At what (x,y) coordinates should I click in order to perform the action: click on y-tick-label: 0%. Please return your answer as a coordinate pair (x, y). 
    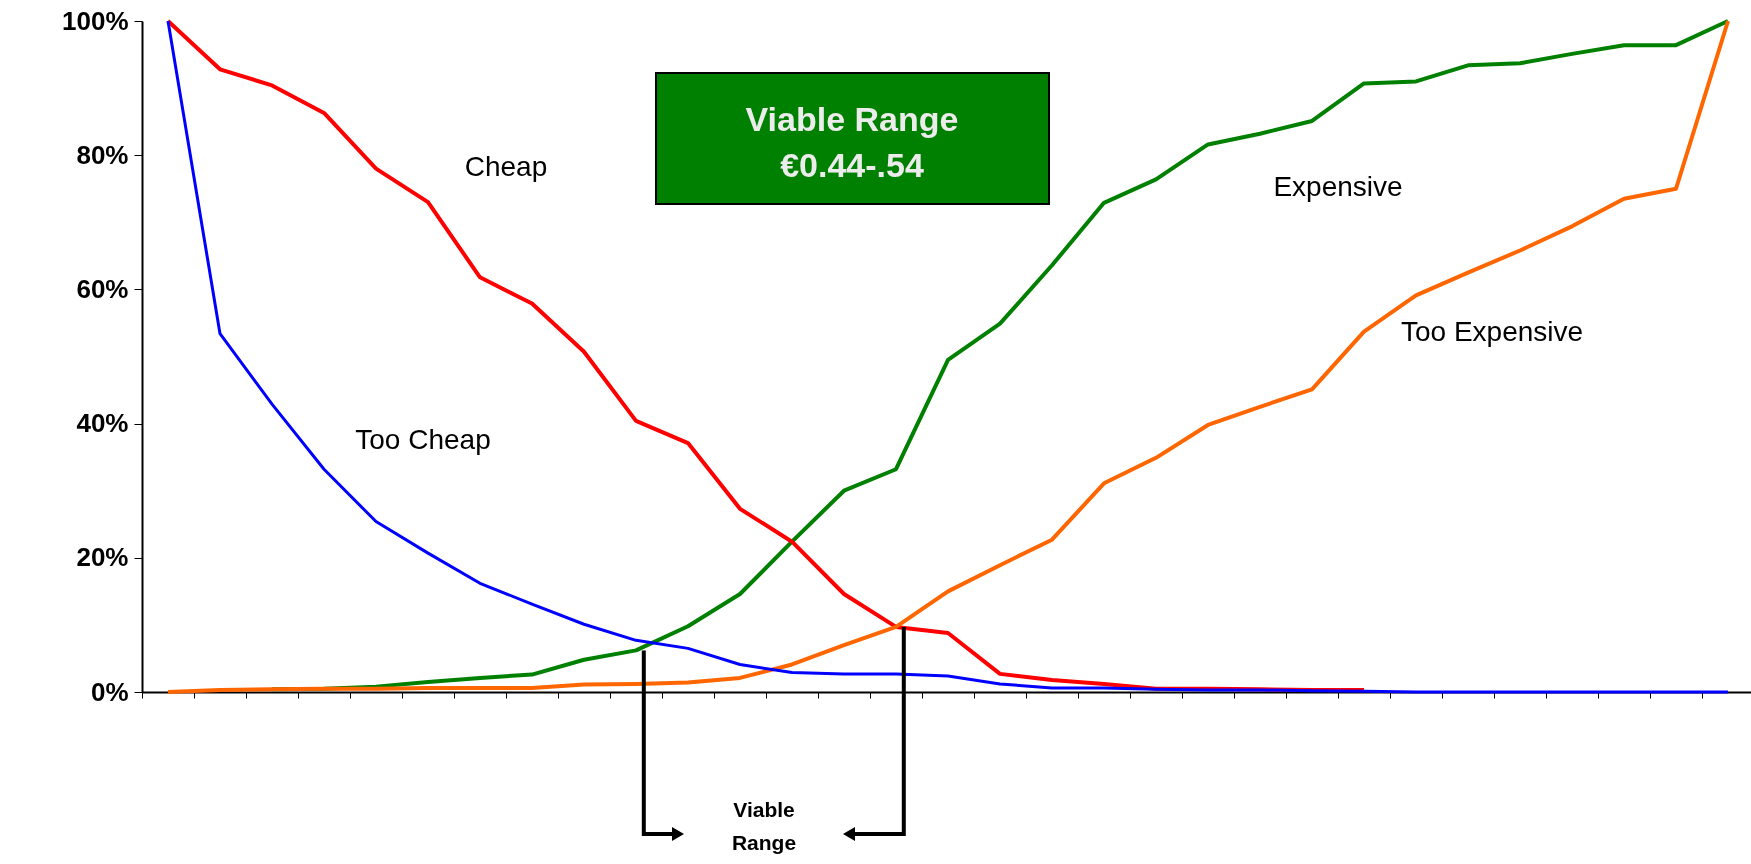
    Looking at the image, I should click on (109, 691).